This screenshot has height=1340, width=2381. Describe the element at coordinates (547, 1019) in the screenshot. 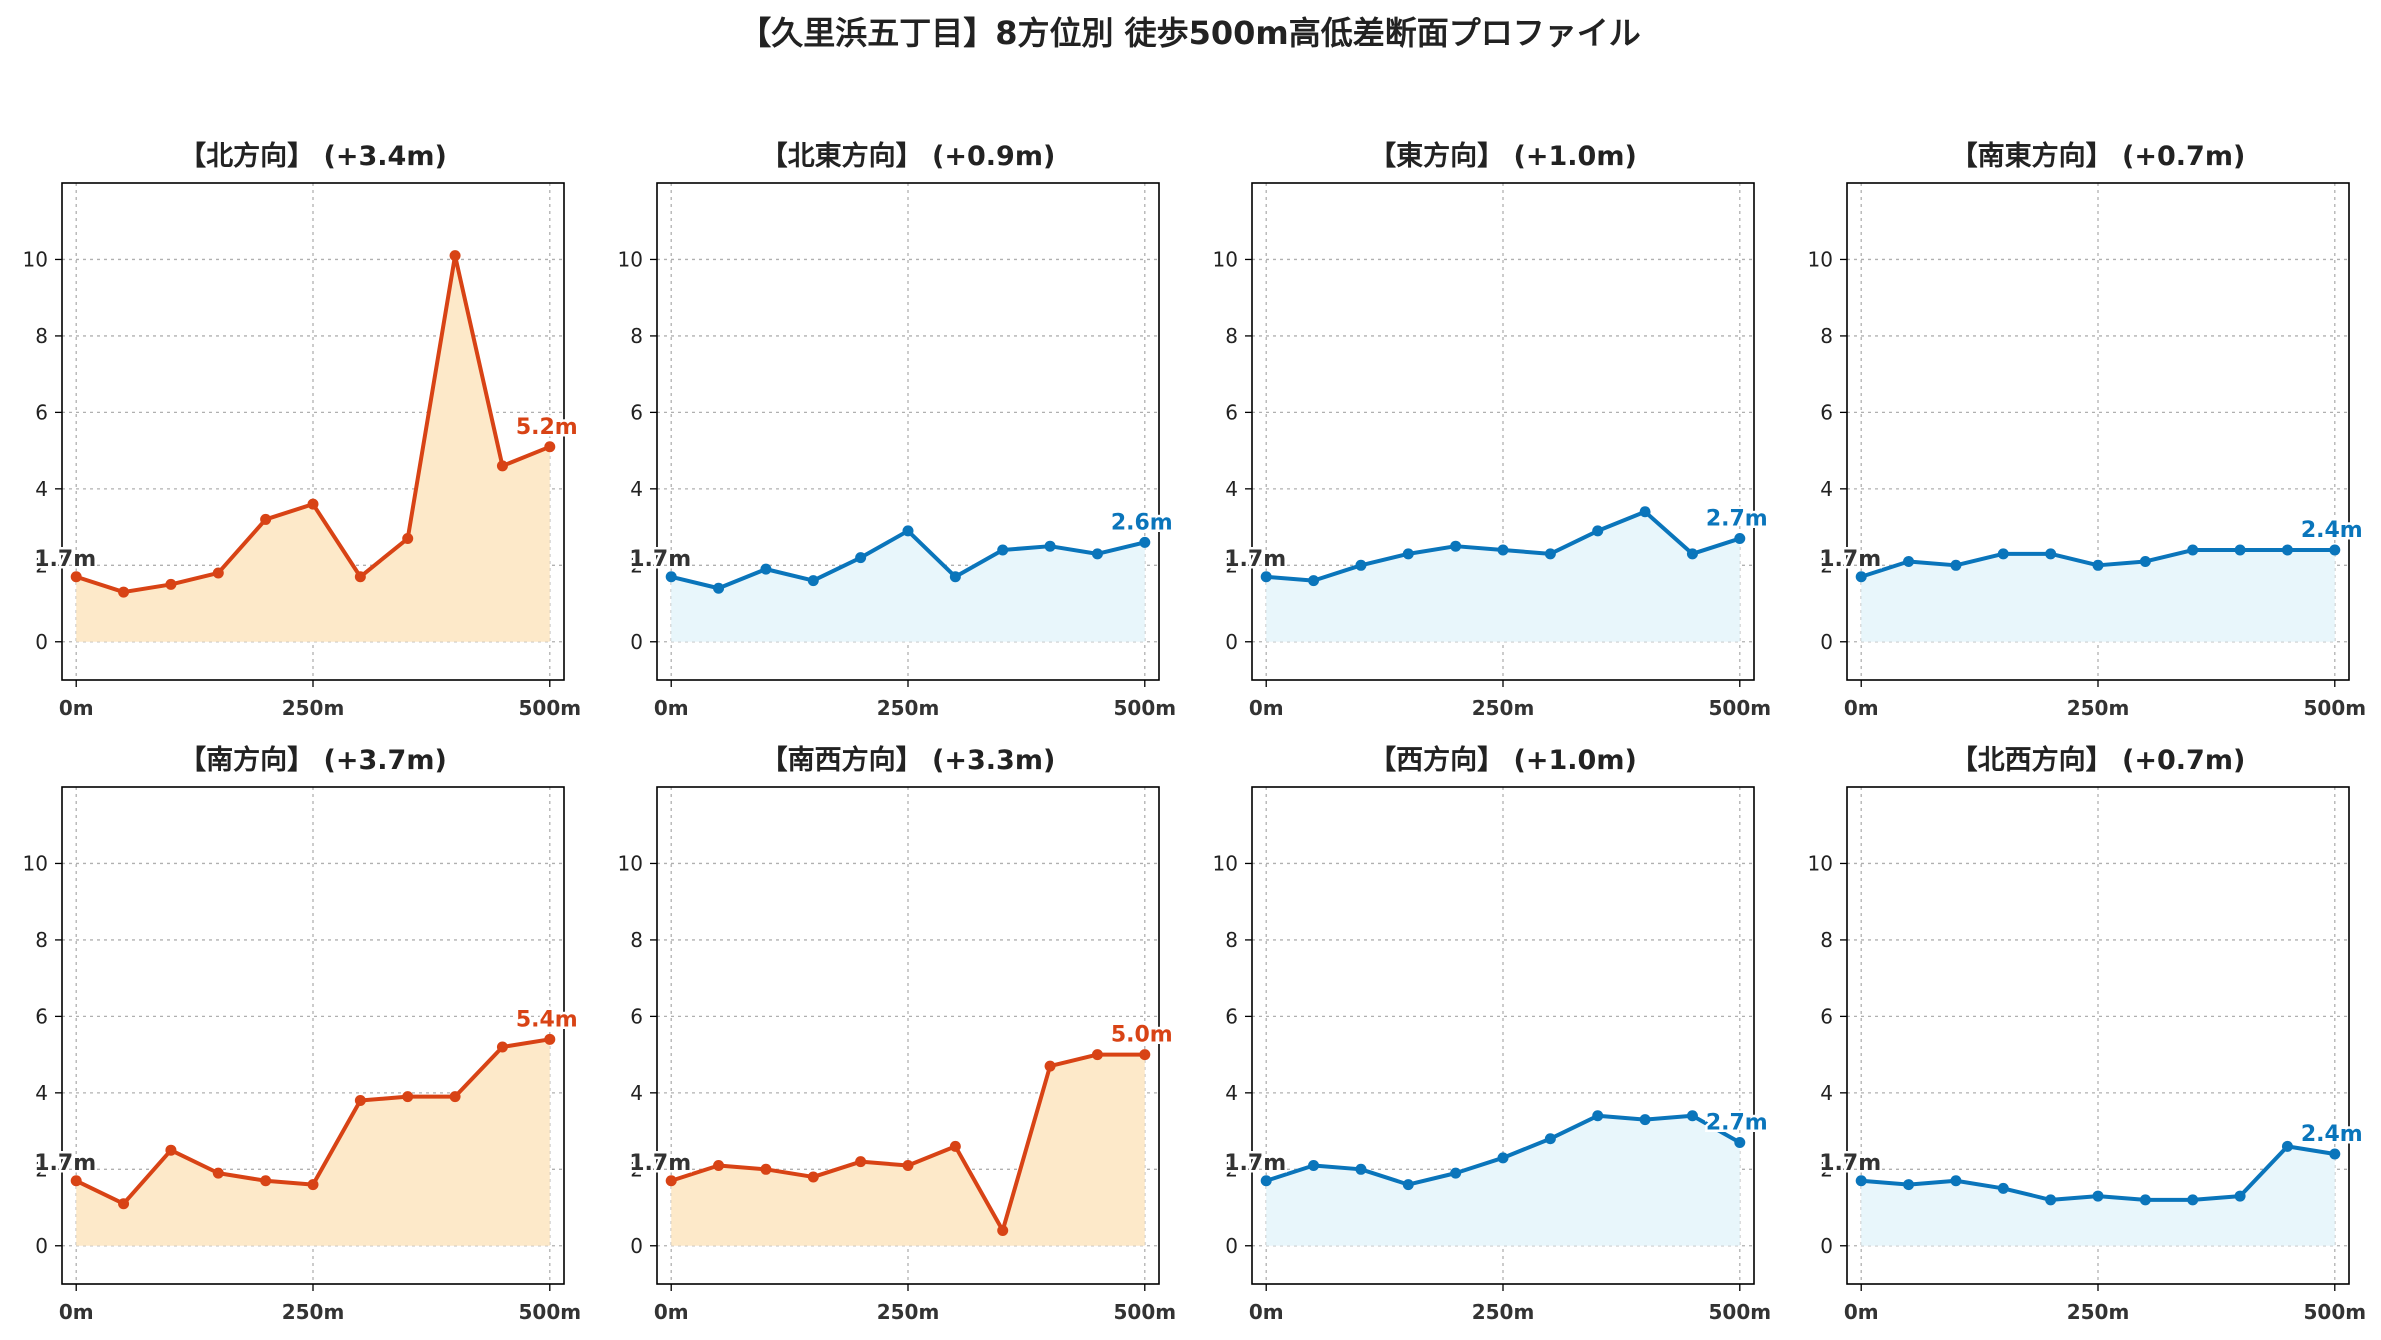

I see `end-elevation-label: 5.4m` at that location.